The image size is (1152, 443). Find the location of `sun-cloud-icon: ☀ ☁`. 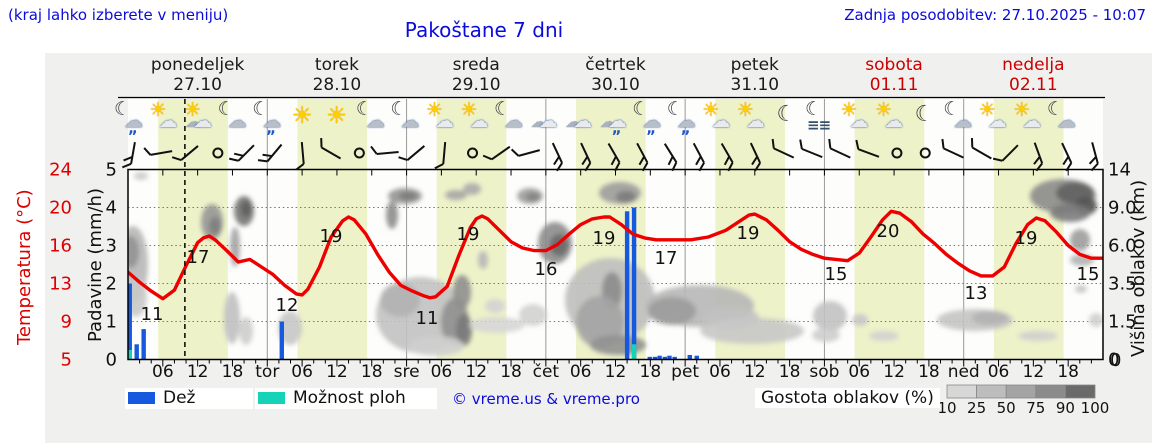

sun-cloud-icon: ☀ ☁ is located at coordinates (854, 115).